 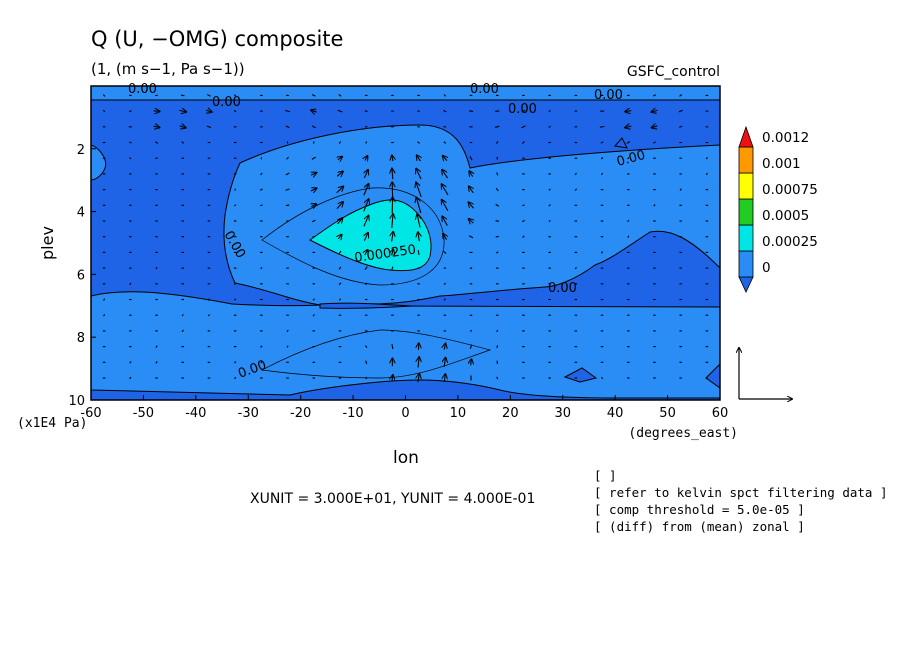 I want to click on run-label: GSFC_control, so click(x=673, y=72).